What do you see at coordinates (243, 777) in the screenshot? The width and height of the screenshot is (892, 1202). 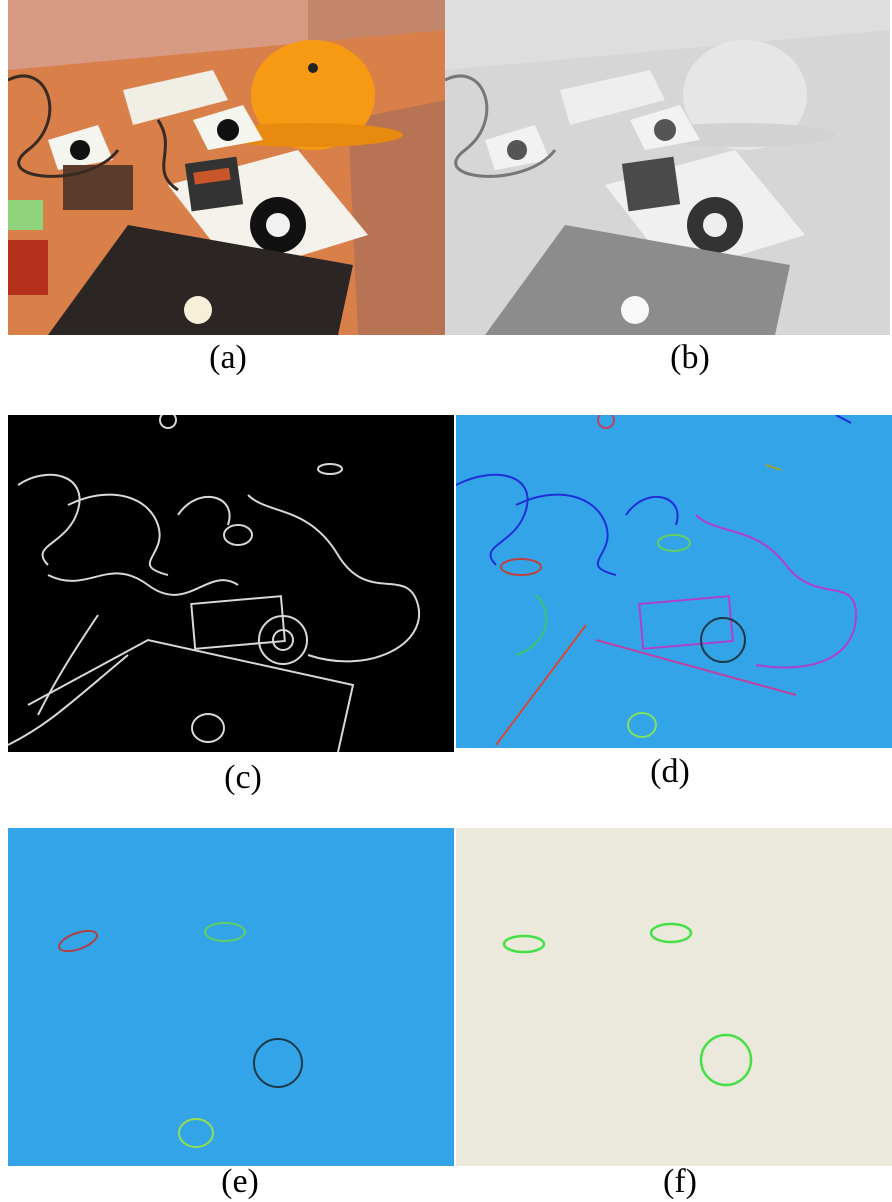 I see `caption-c: (c)` at bounding box center [243, 777].